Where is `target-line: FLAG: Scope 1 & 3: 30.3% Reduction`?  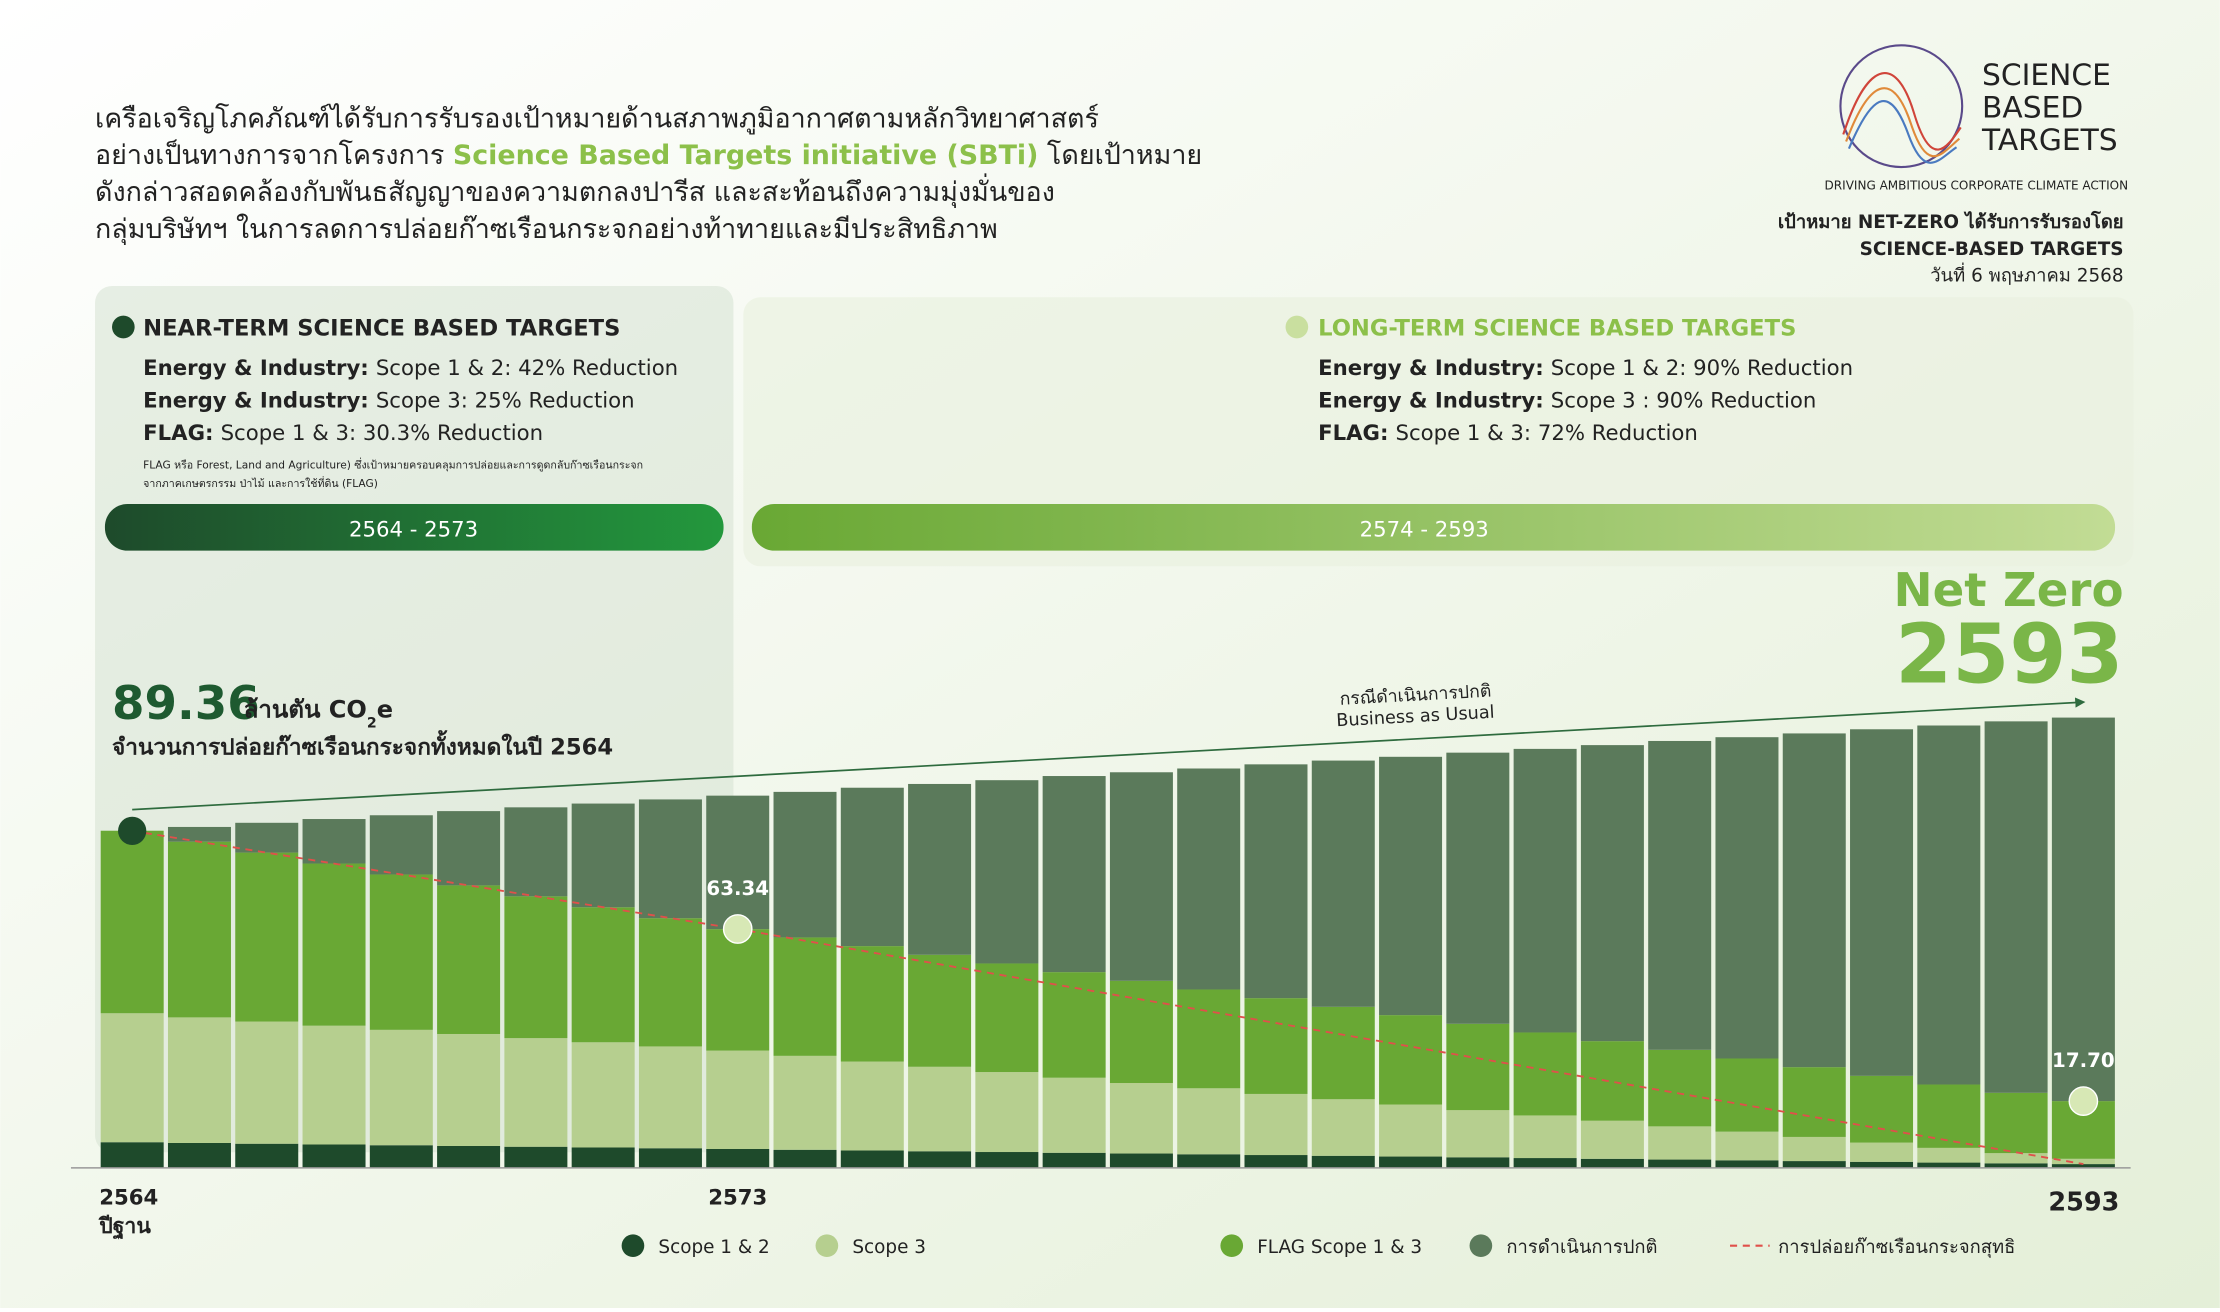
target-line: FLAG: Scope 1 & 3: 30.3% Reduction is located at coordinates (343, 433).